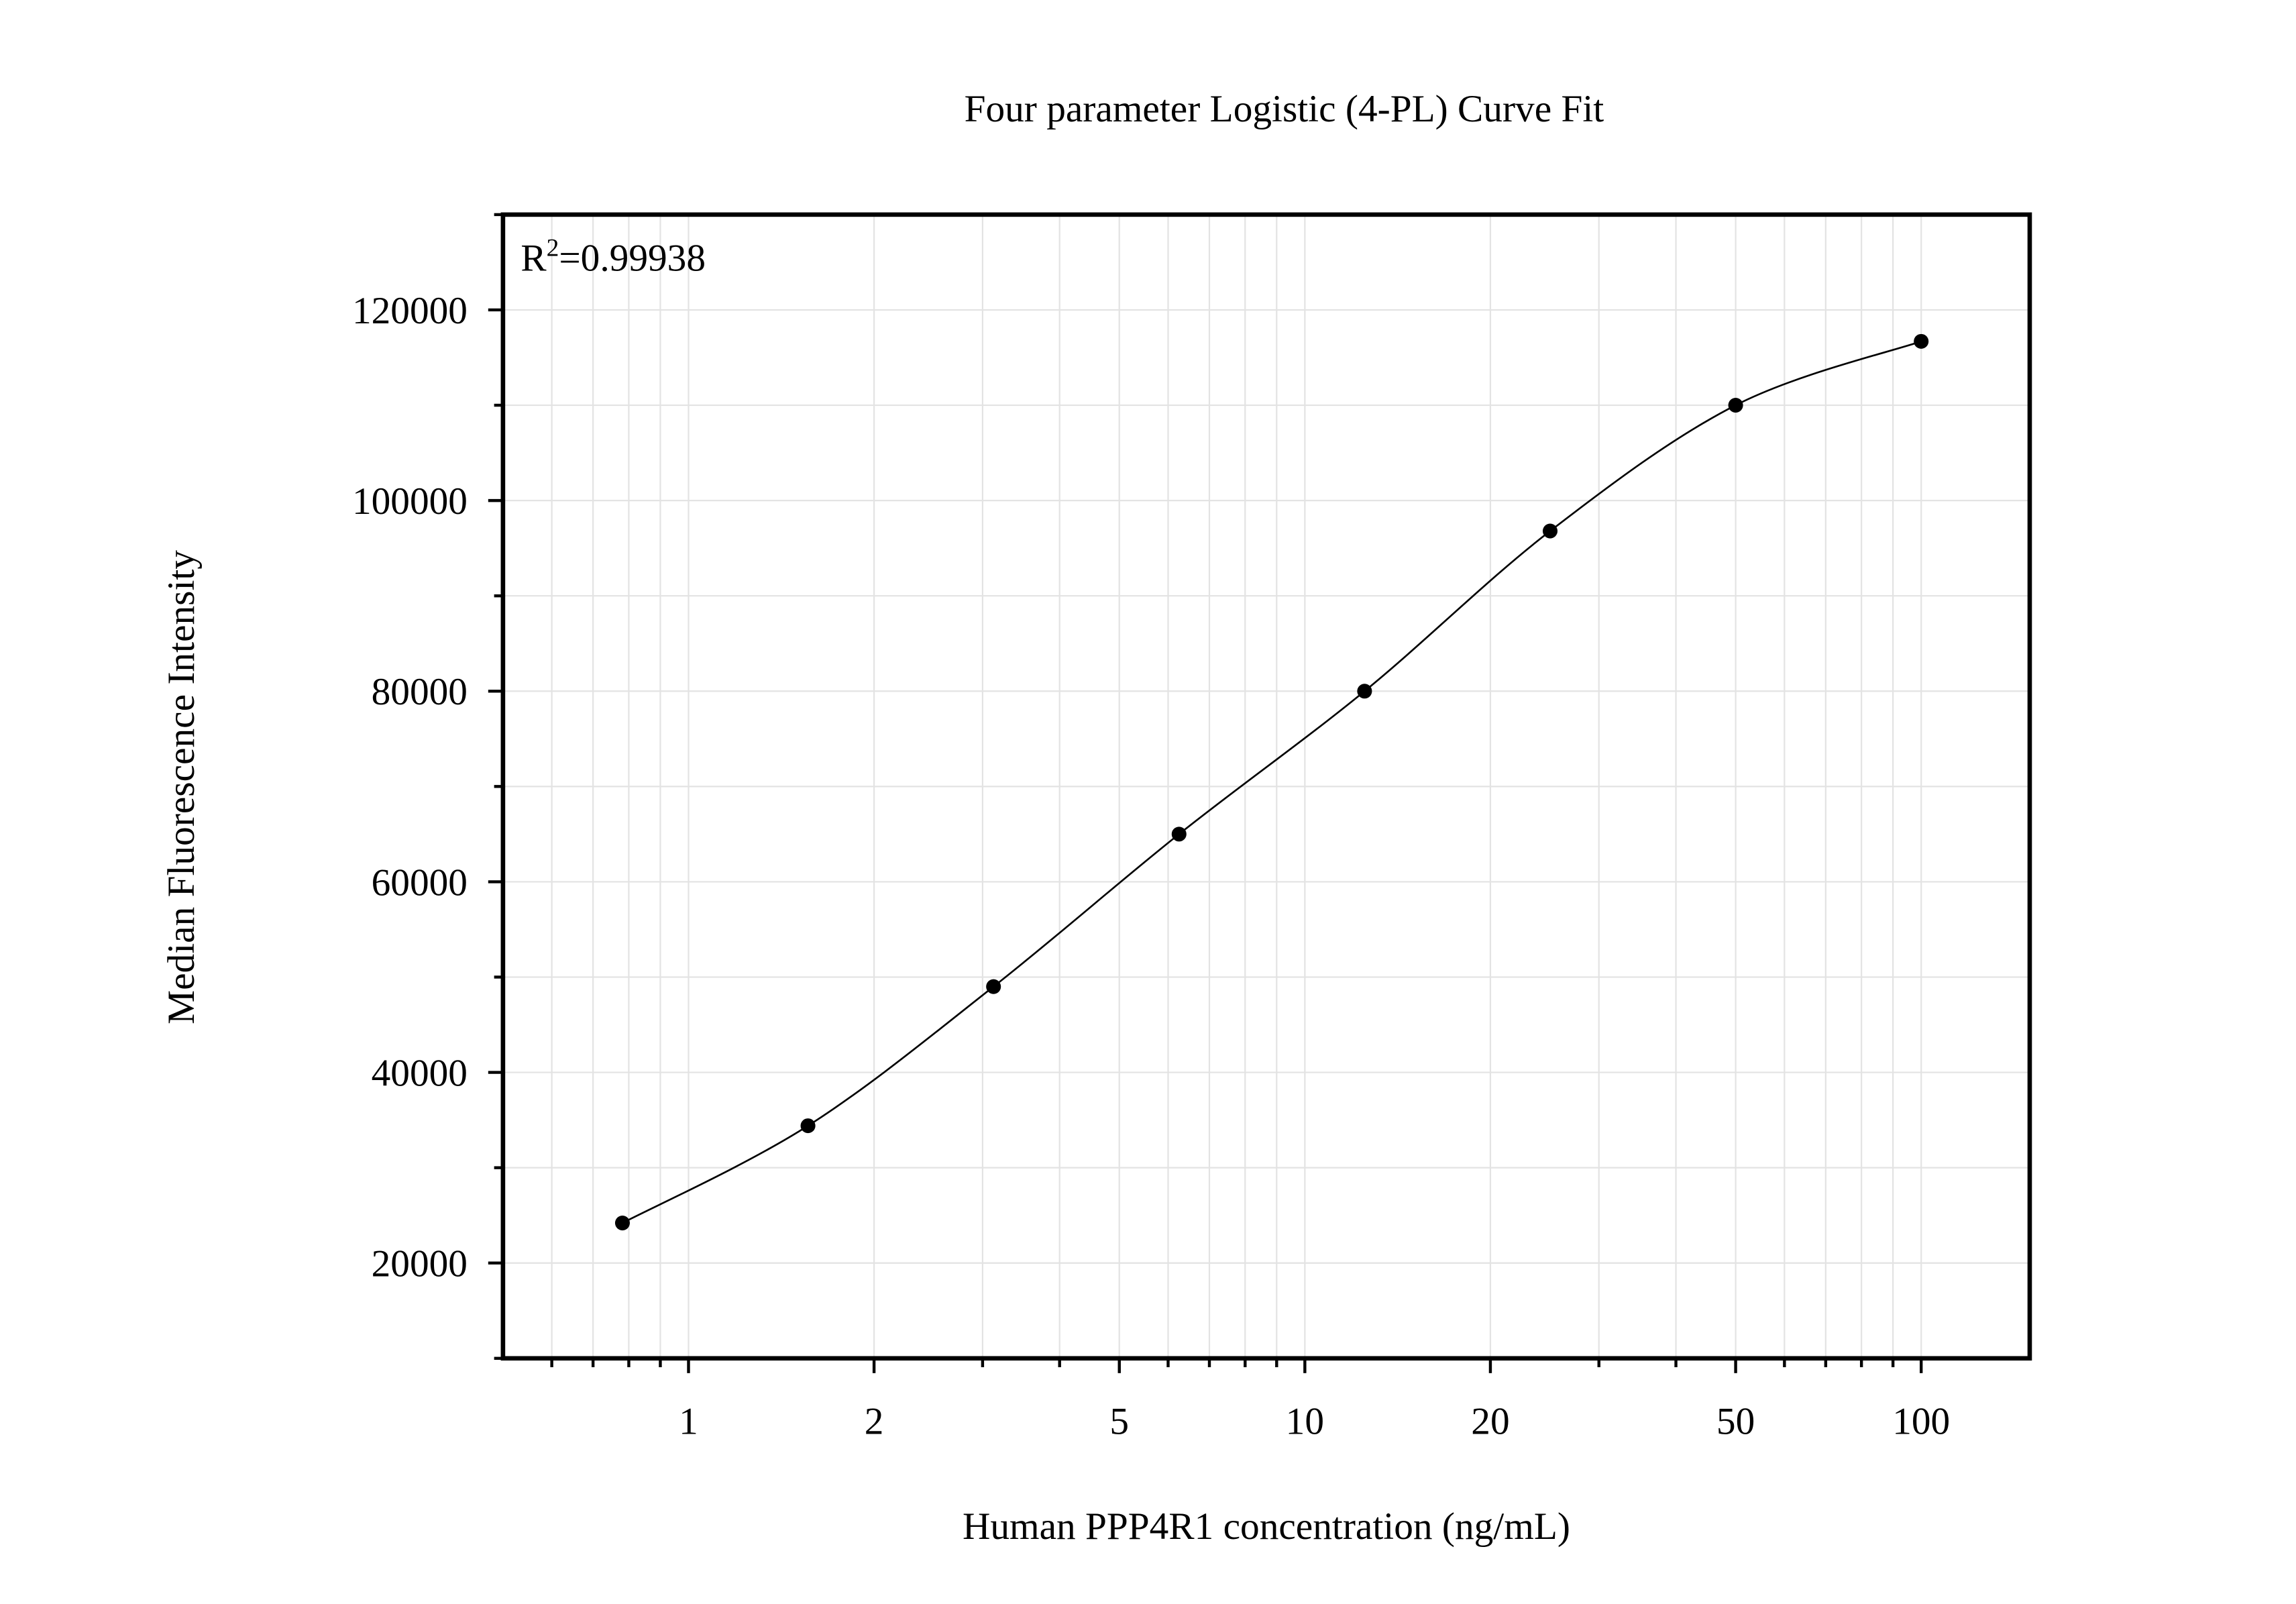 The image size is (2296, 1604). I want to click on y-tick-label: 20000, so click(420, 1264).